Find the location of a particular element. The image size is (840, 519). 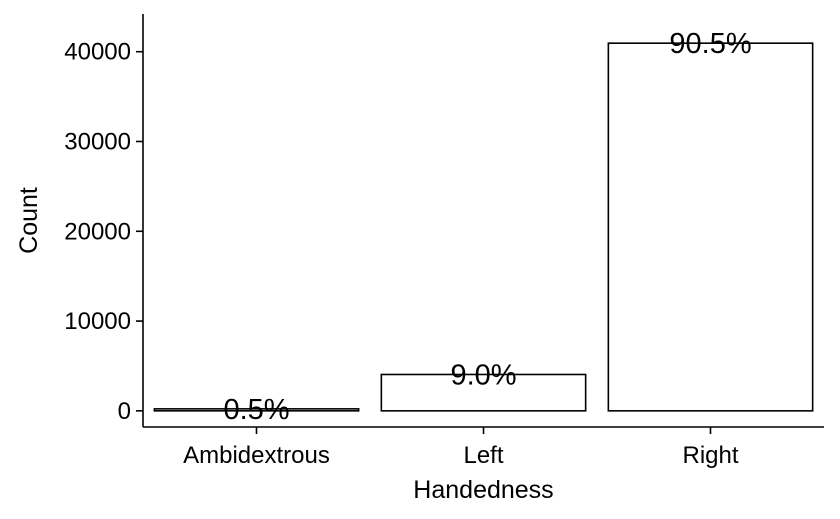

data-label-ambidextrous: 0.5% is located at coordinates (256, 410).